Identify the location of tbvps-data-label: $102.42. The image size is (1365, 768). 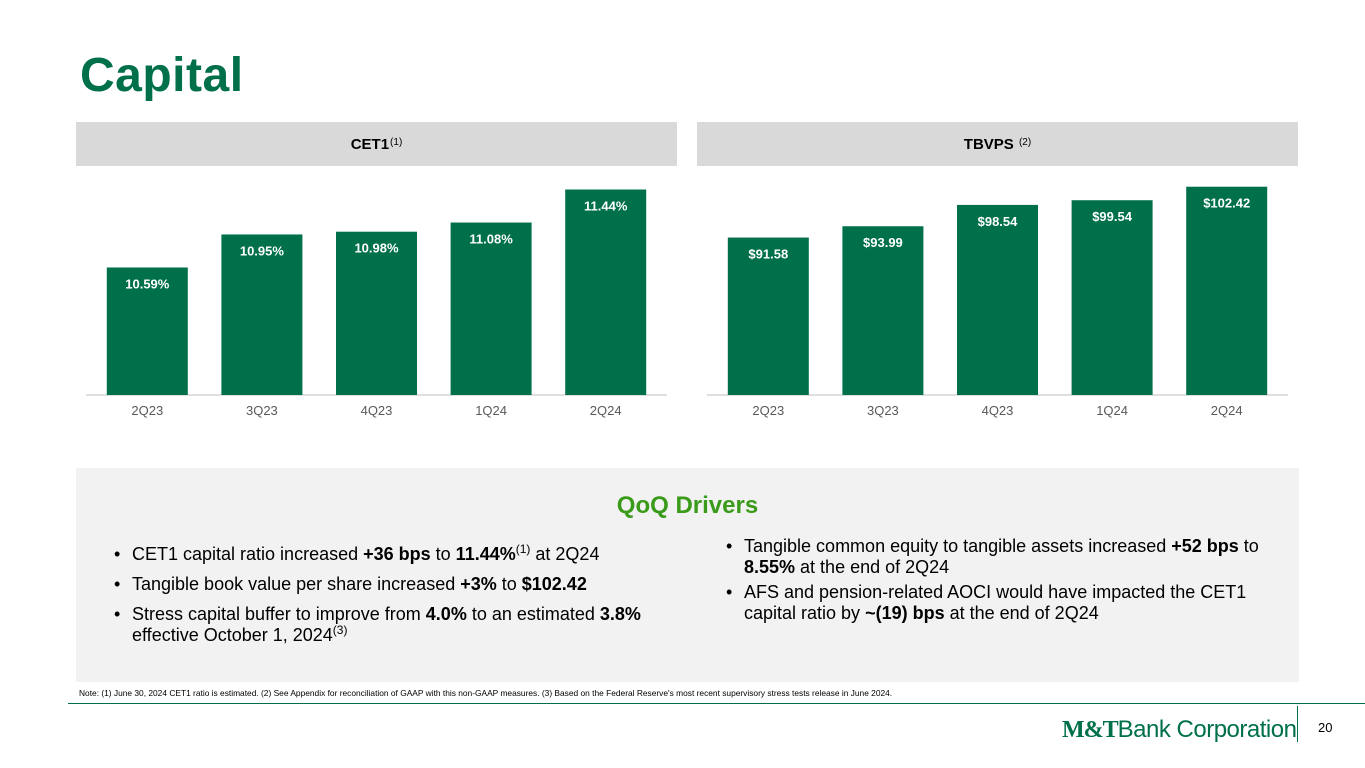
(1226, 203).